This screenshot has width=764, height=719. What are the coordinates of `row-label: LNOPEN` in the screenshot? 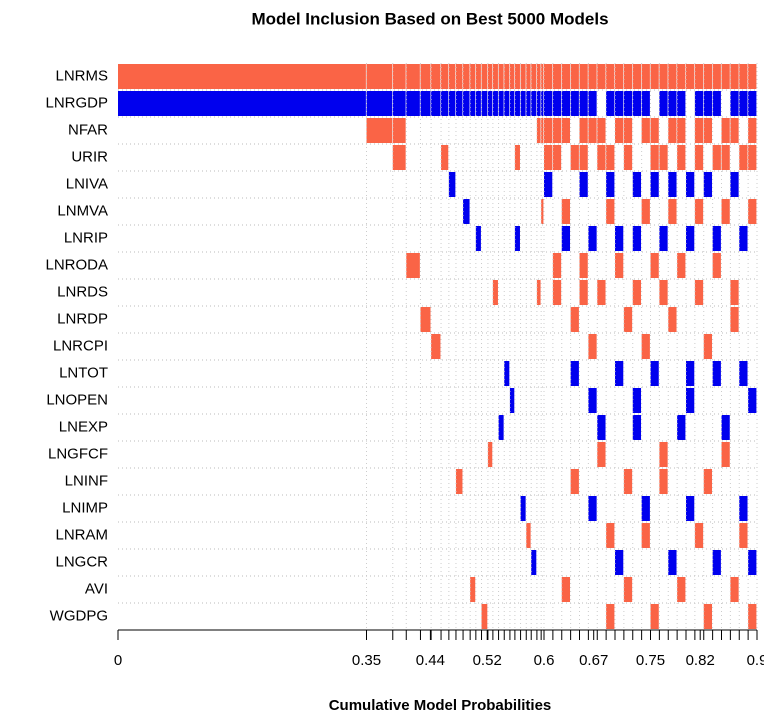 It's located at (77, 399).